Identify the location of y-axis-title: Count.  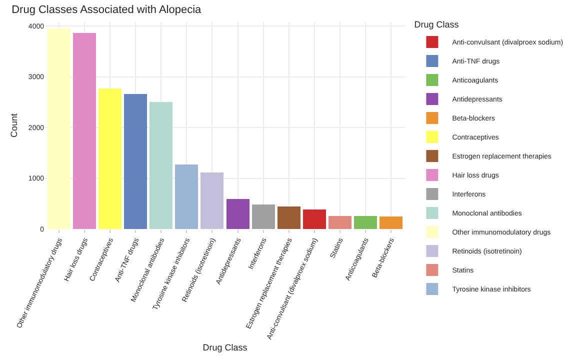
(14, 125).